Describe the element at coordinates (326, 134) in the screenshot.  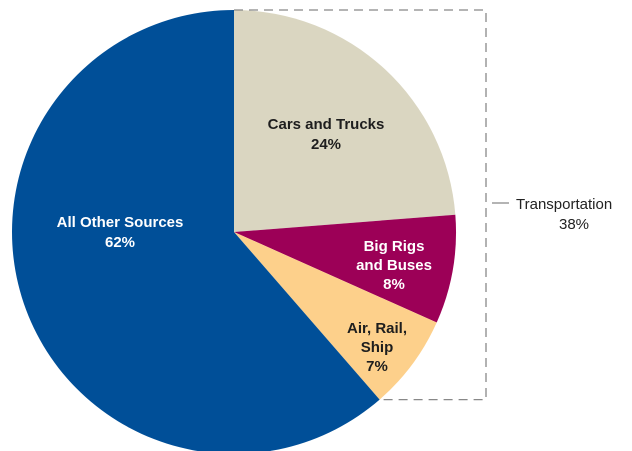
I see `slice-label-cars-and-trucks: Cars and Trucks 24%` at that location.